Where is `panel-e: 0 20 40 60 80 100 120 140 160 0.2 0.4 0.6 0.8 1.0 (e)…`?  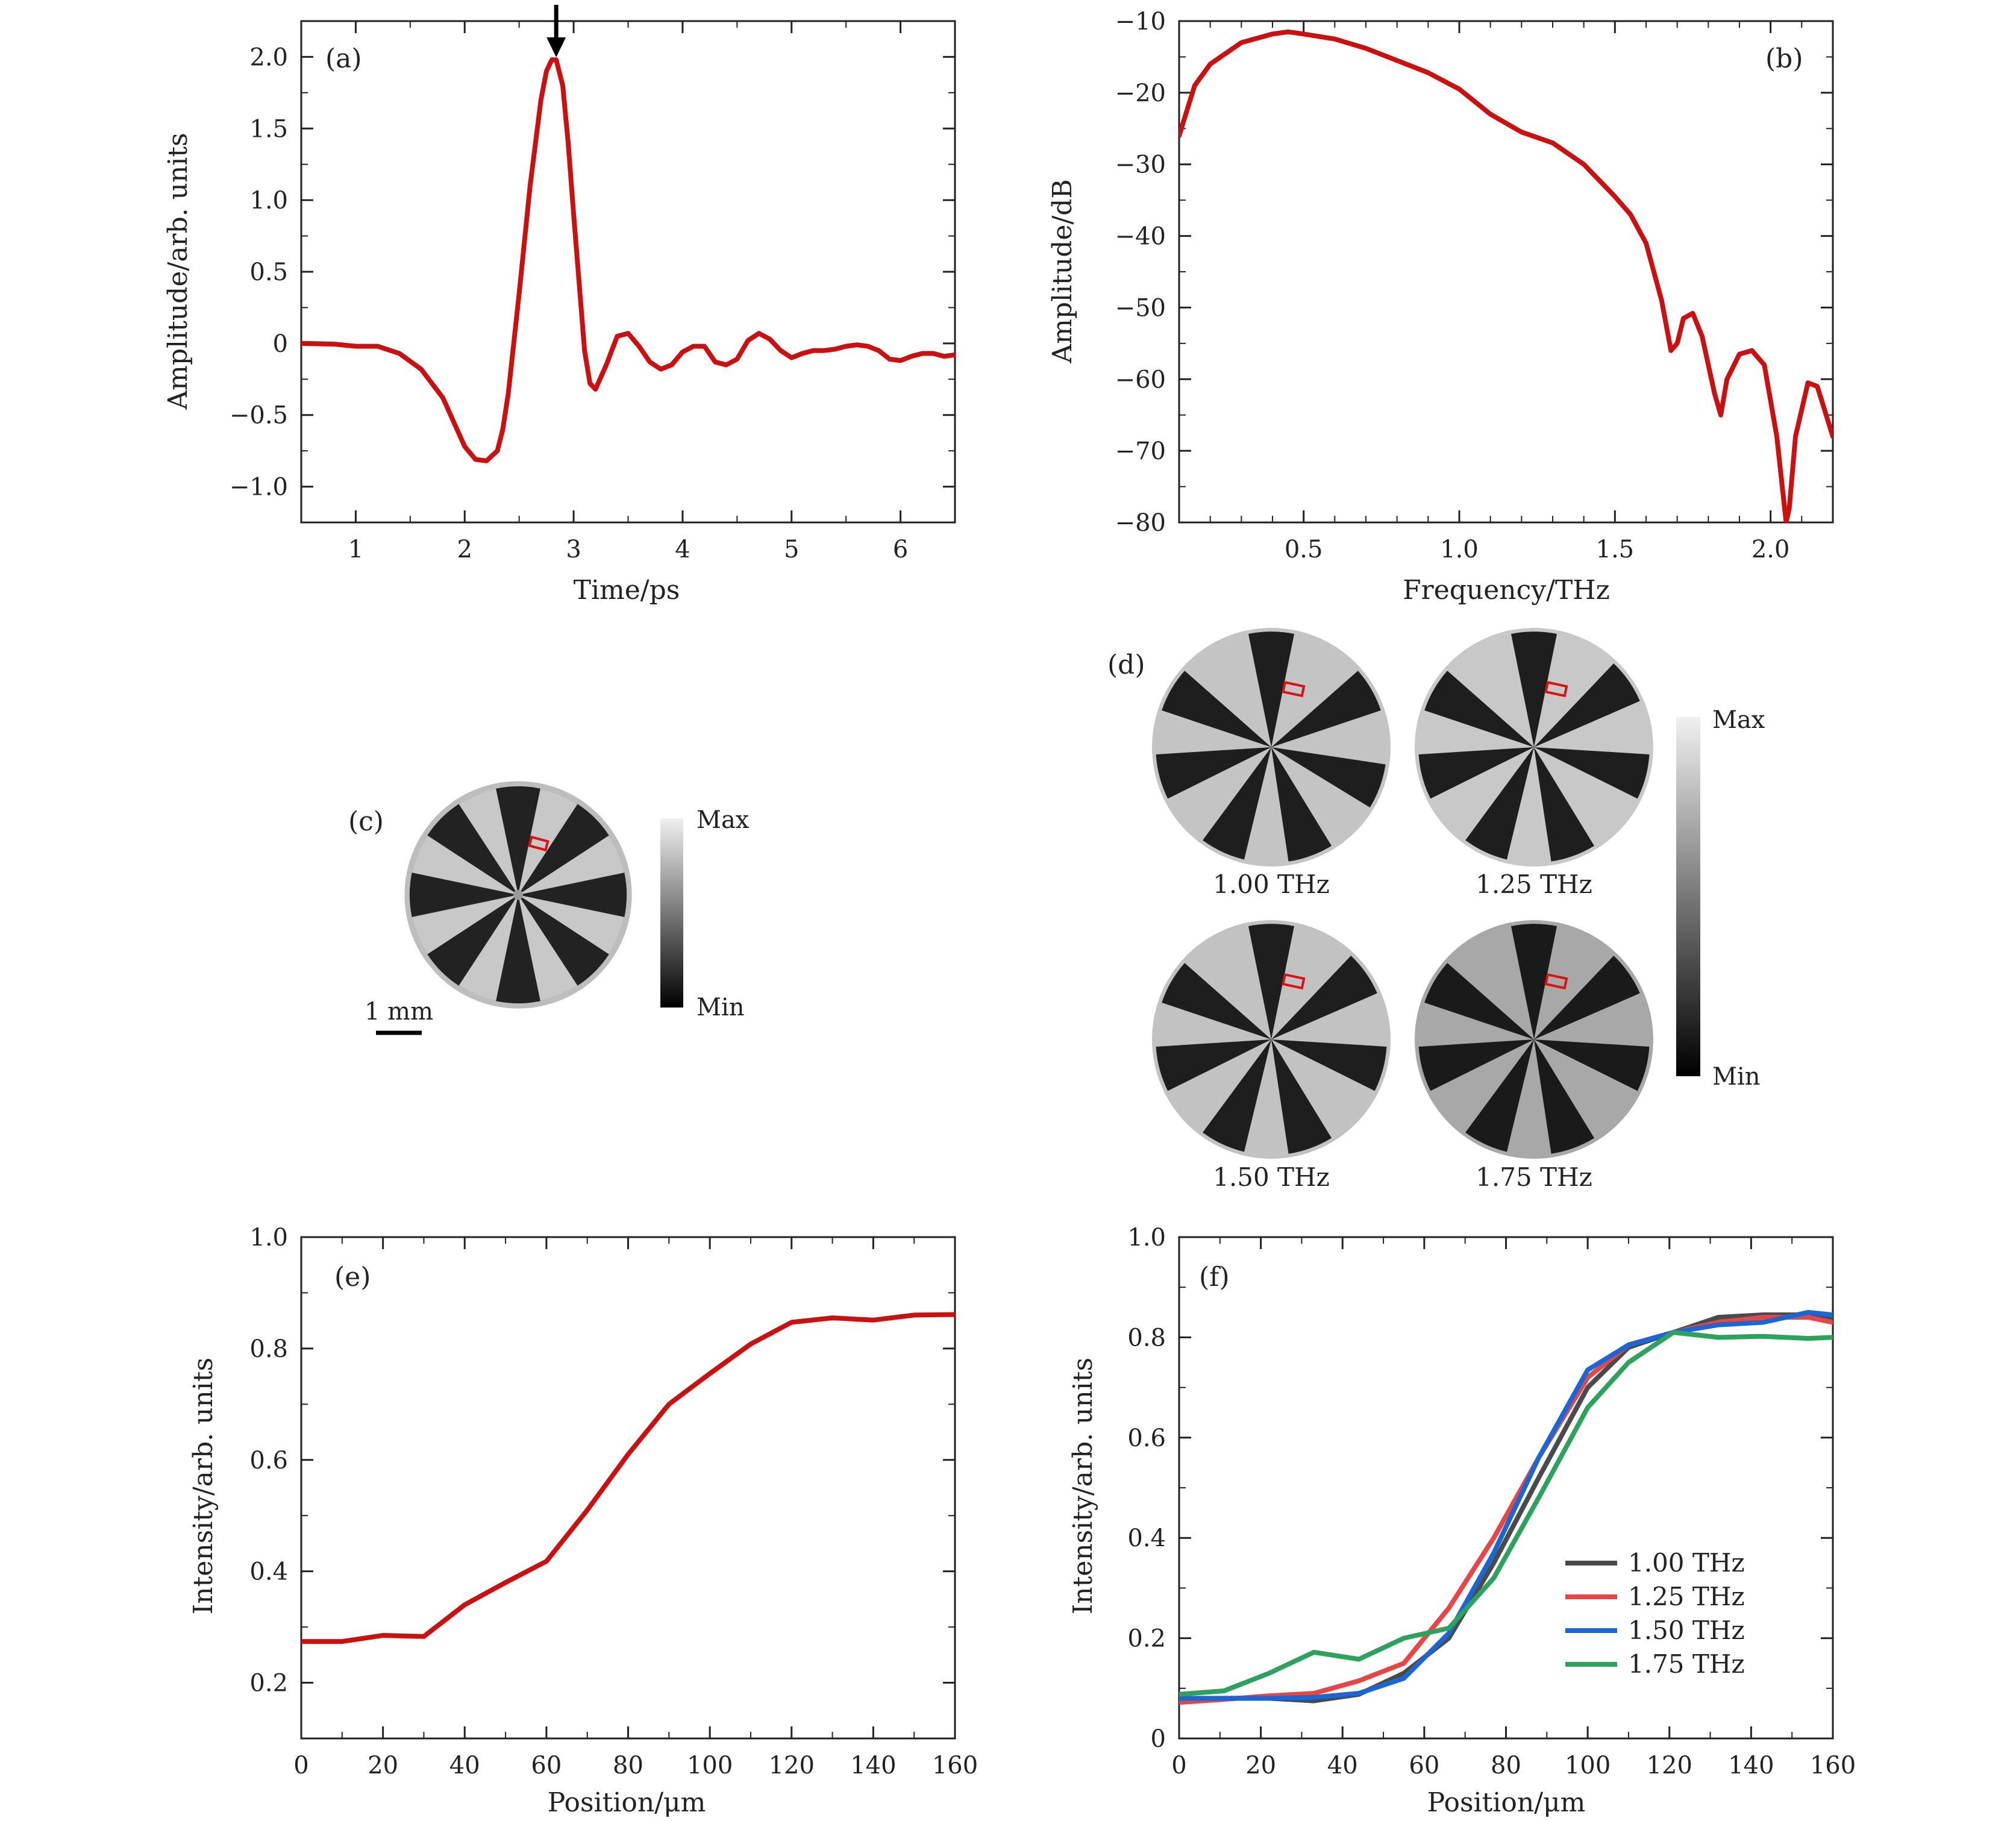
panel-e: 0 20 40 60 80 100 120 140 160 0.2 0.4 0.6 0.8 1.0 (e)… is located at coordinates (583, 1521).